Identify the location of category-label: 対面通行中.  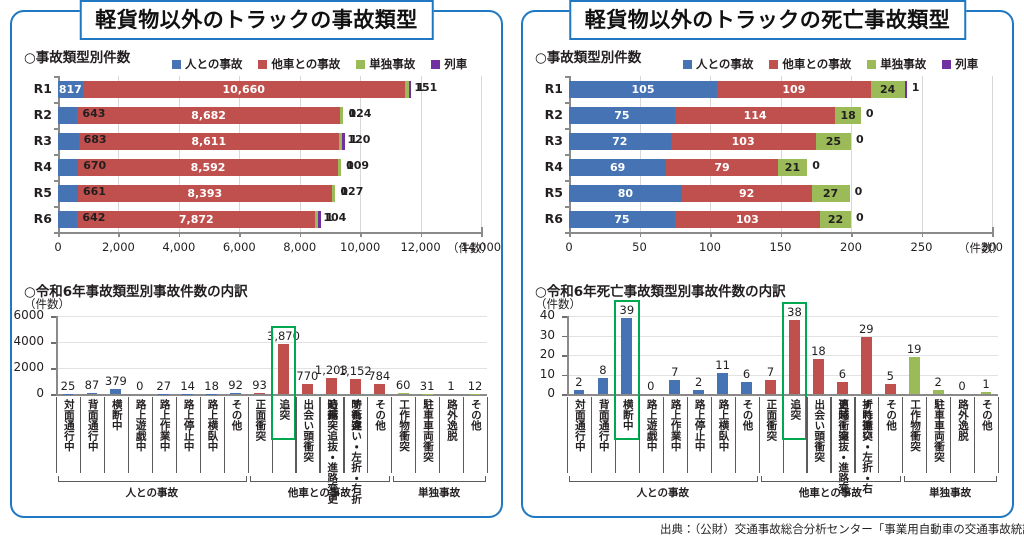
(579, 437).